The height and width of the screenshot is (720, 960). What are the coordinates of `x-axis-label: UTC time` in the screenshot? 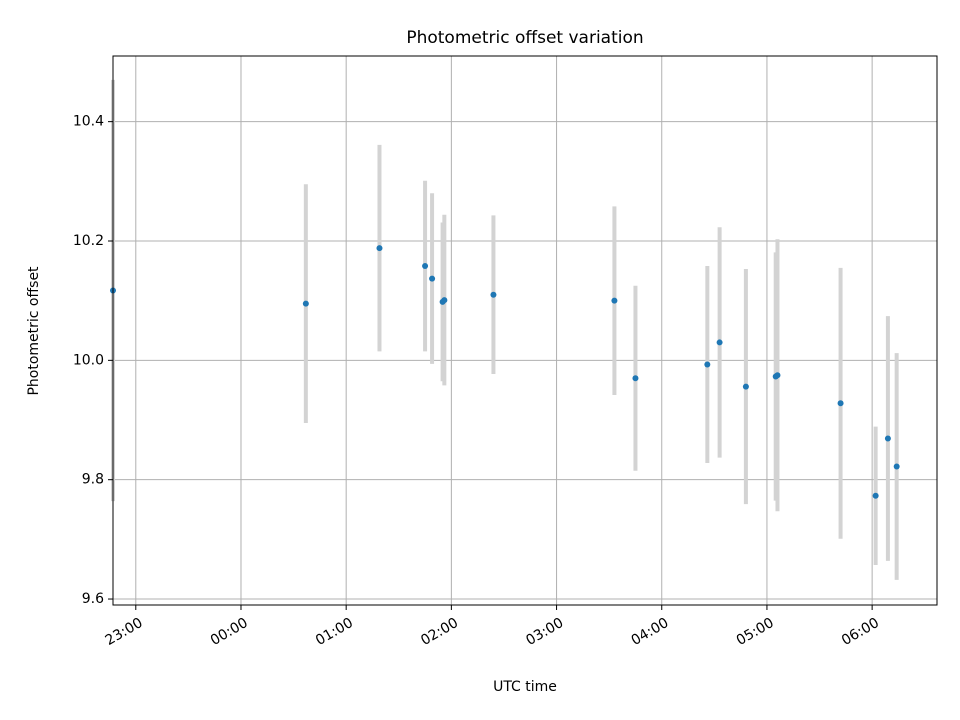 It's located at (525, 687).